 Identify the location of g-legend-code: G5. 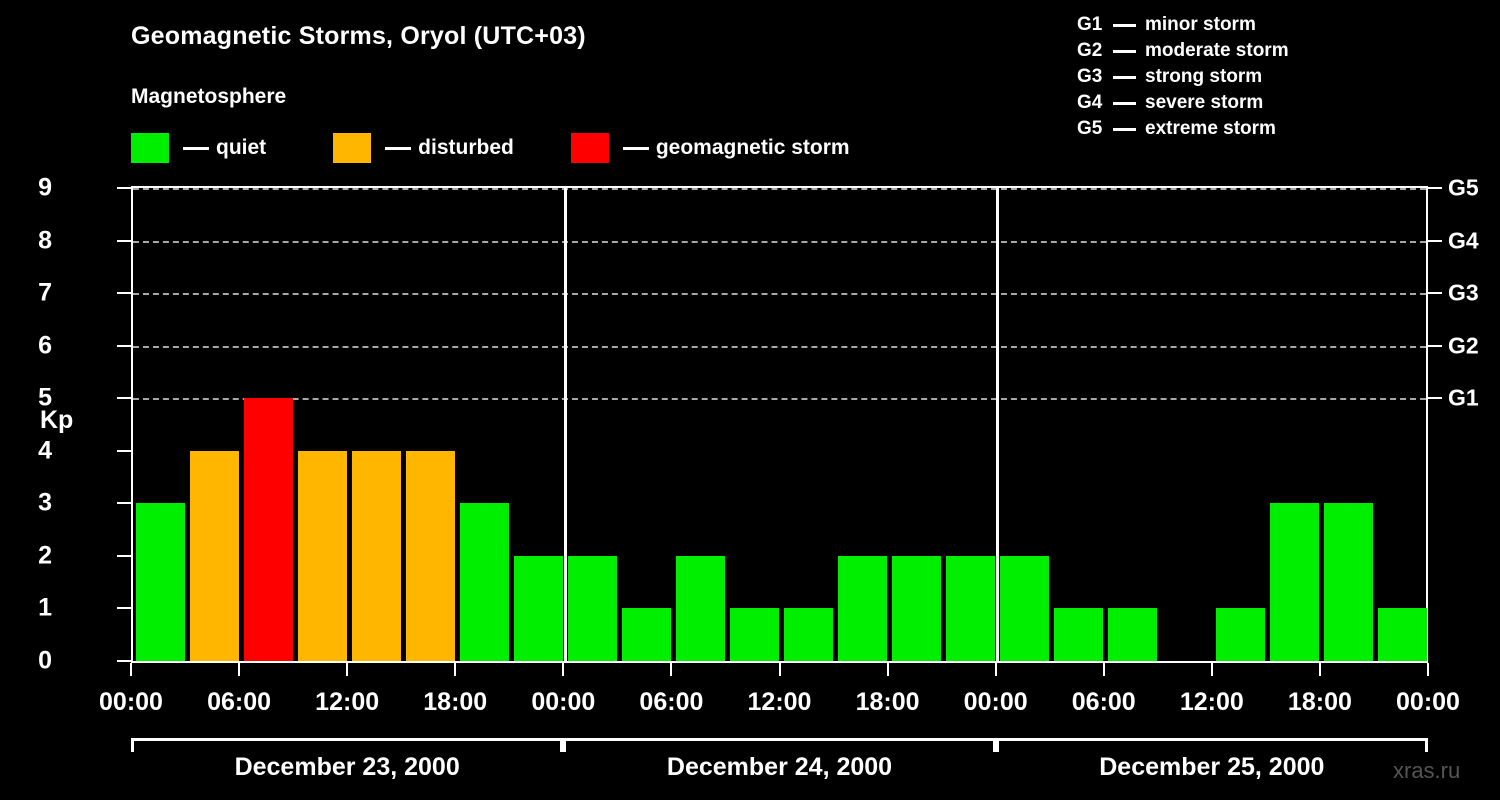
(1090, 128).